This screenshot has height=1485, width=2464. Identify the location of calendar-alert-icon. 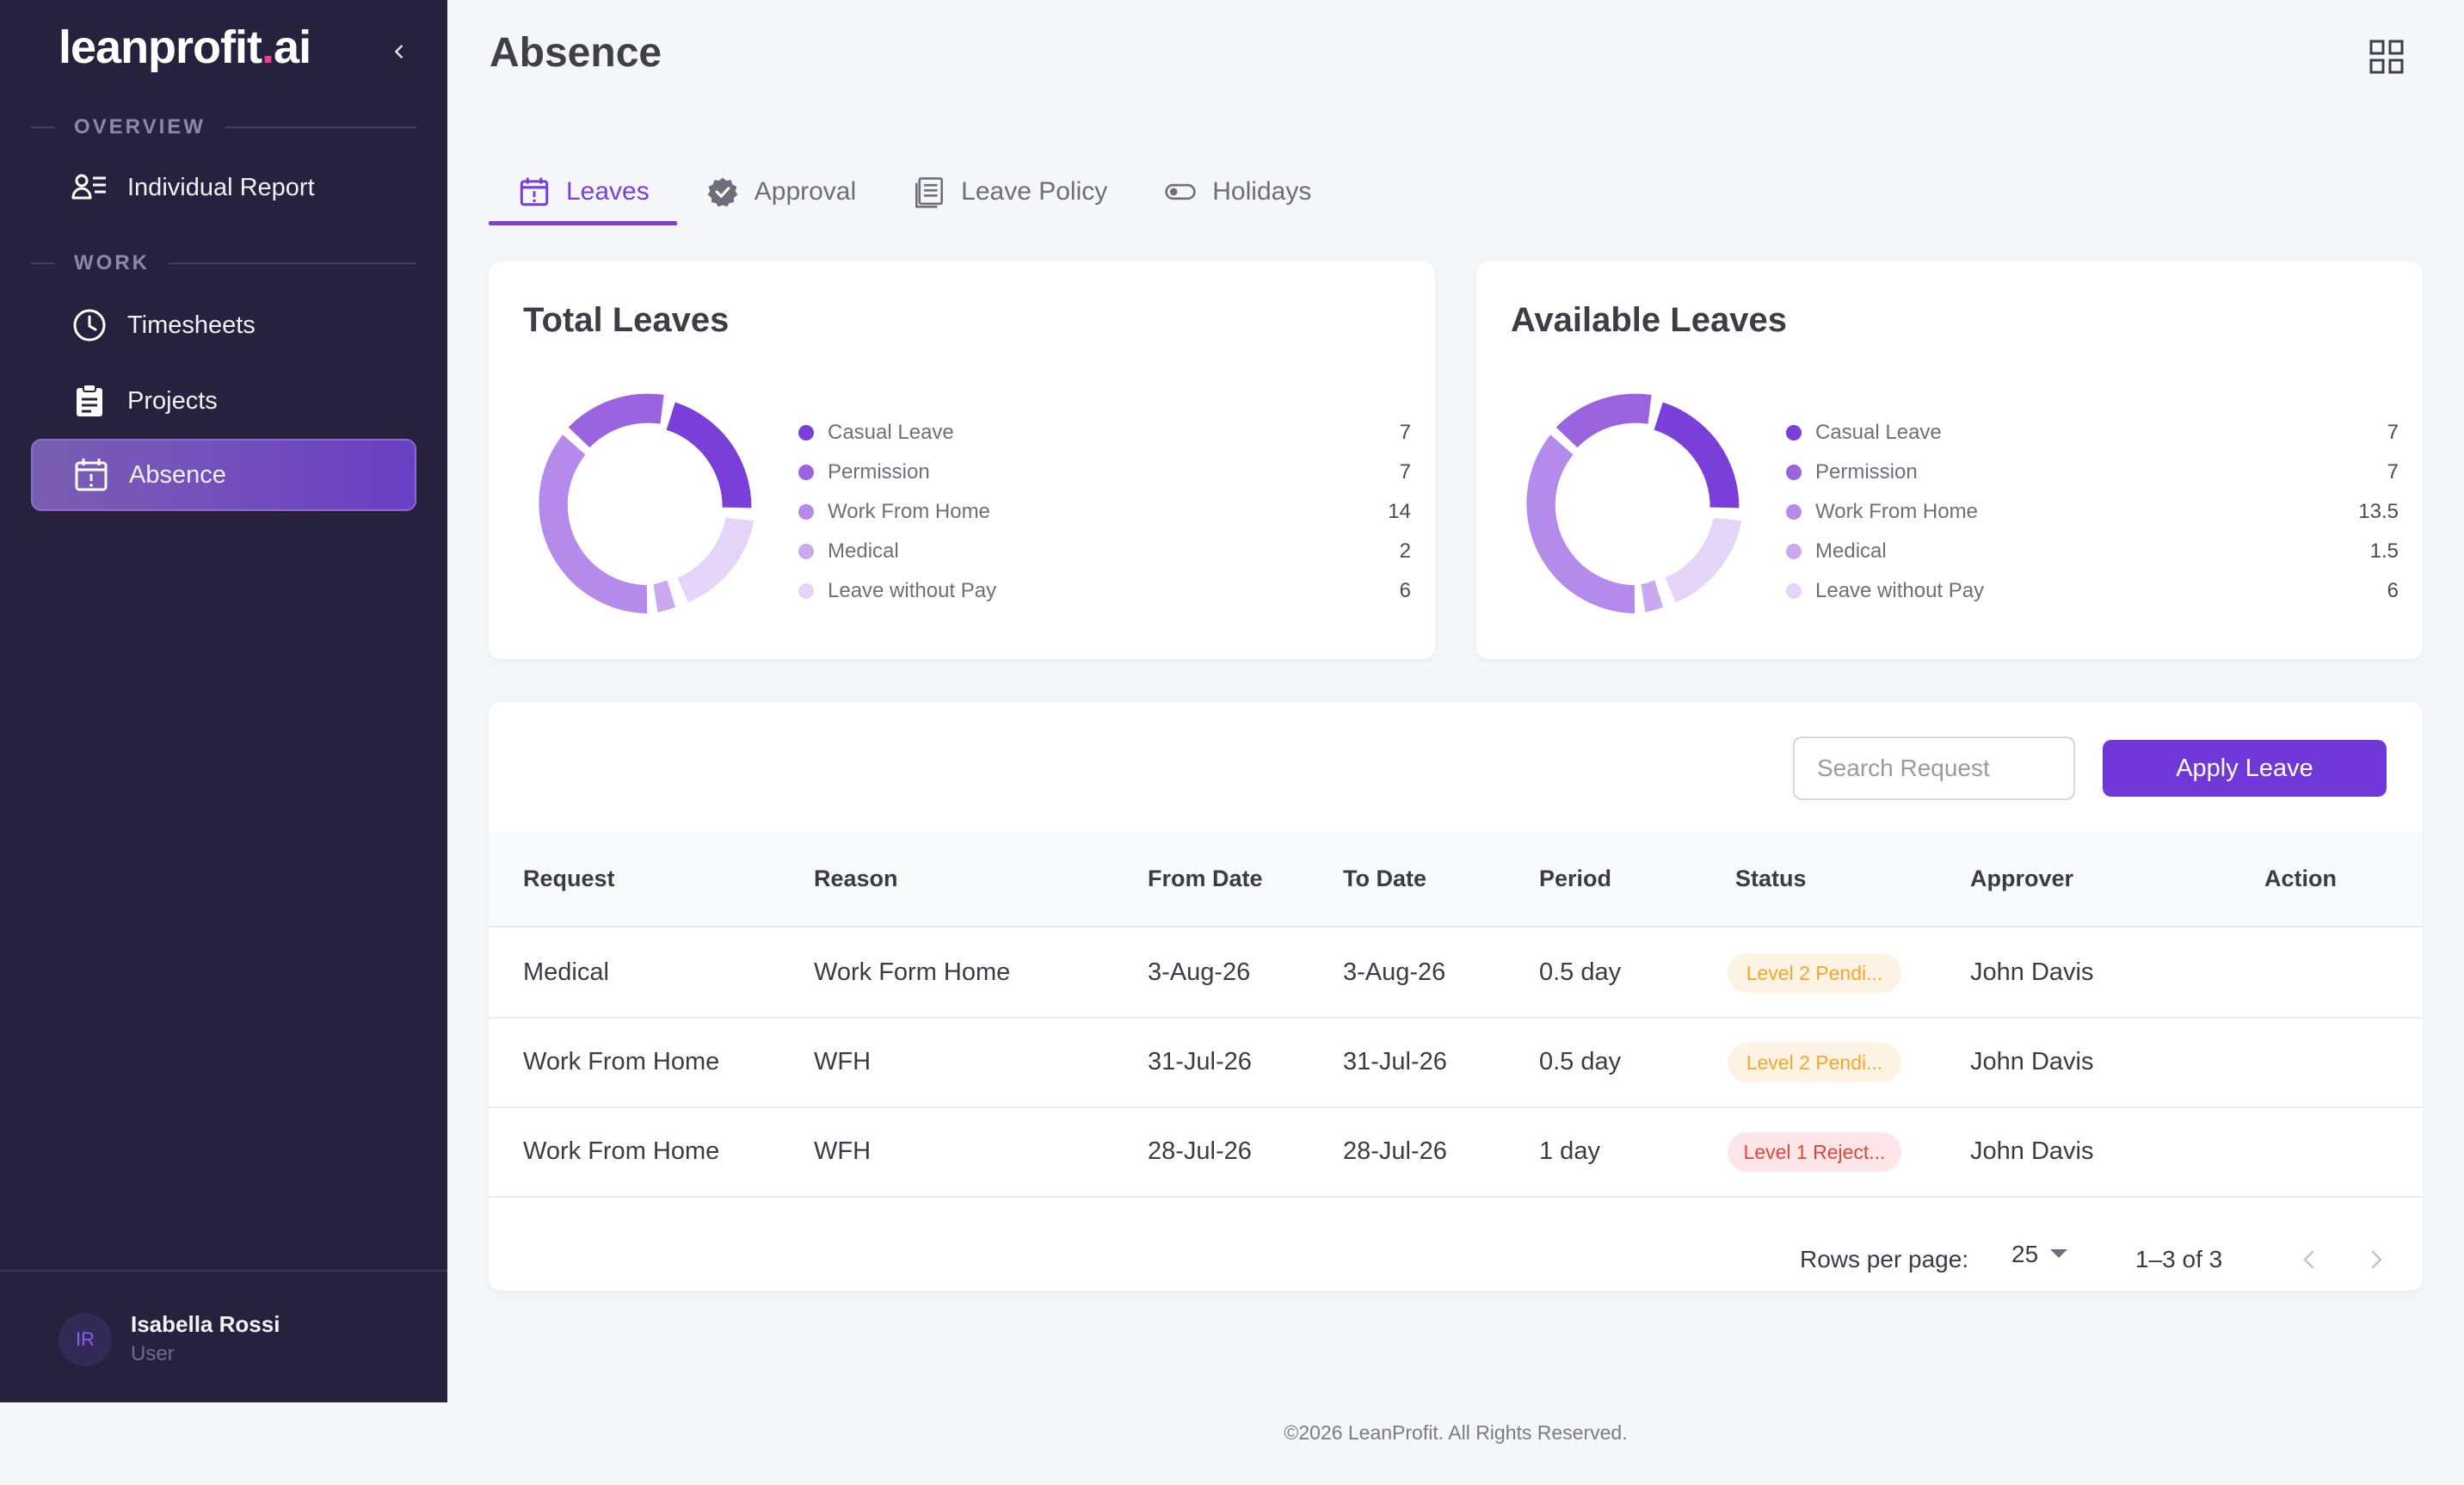
(534, 191).